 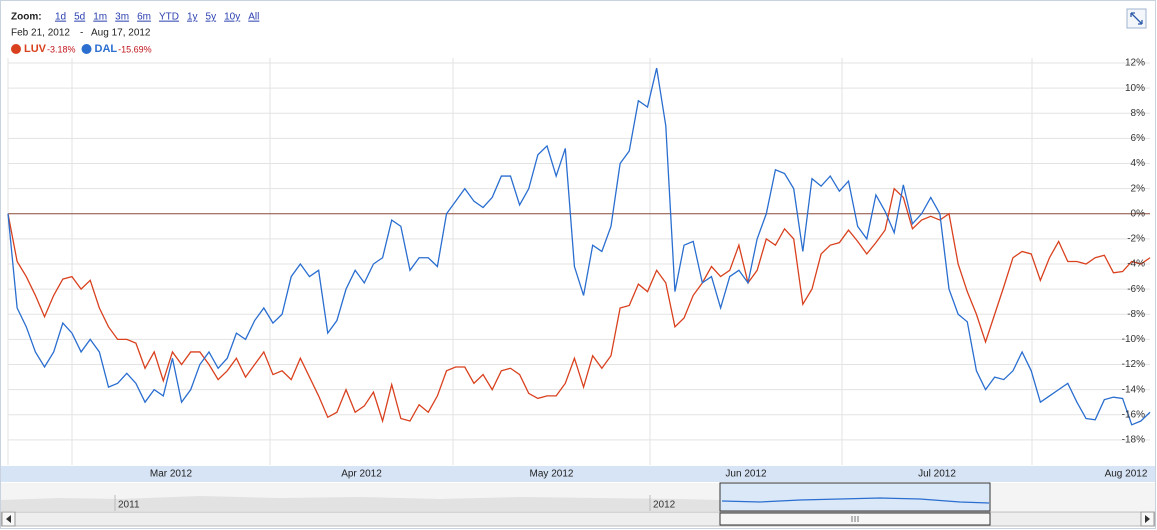 What do you see at coordinates (1133, 339) in the screenshot?
I see `y-tick-label: -10%` at bounding box center [1133, 339].